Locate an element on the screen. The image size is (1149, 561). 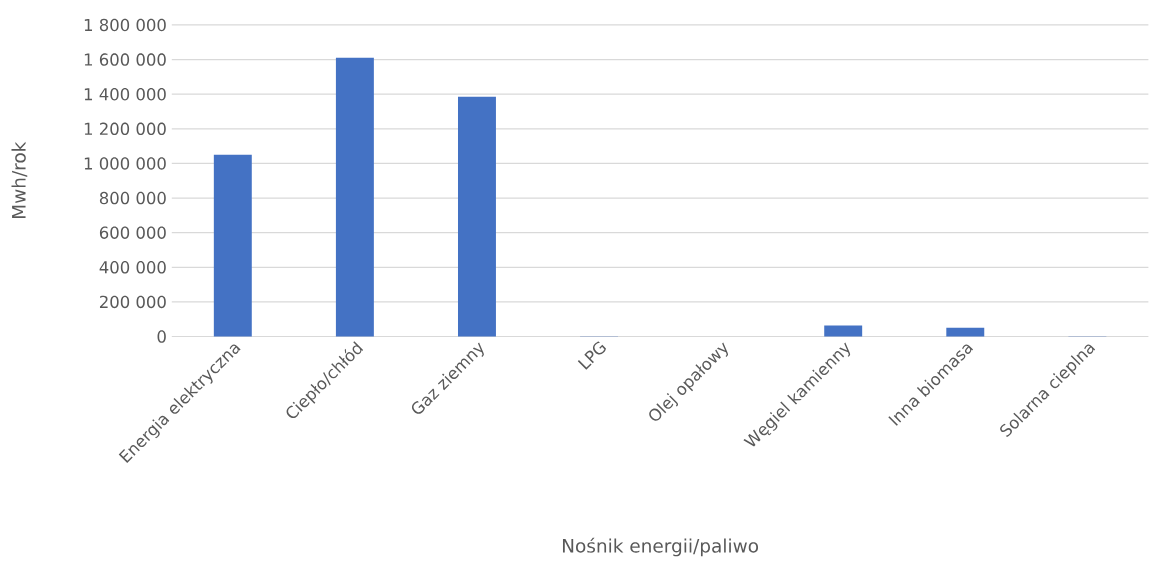
y-tick-label: 600 000 is located at coordinates (132, 232).